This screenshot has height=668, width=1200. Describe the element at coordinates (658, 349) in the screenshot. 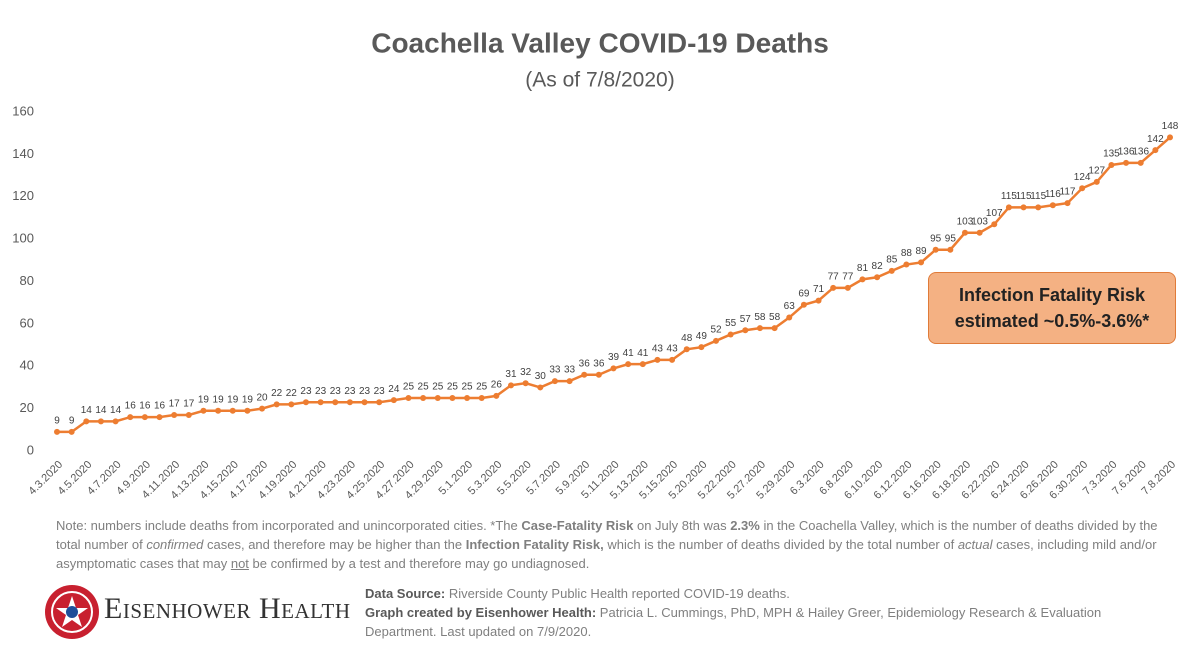

I see `data-label: 43` at that location.